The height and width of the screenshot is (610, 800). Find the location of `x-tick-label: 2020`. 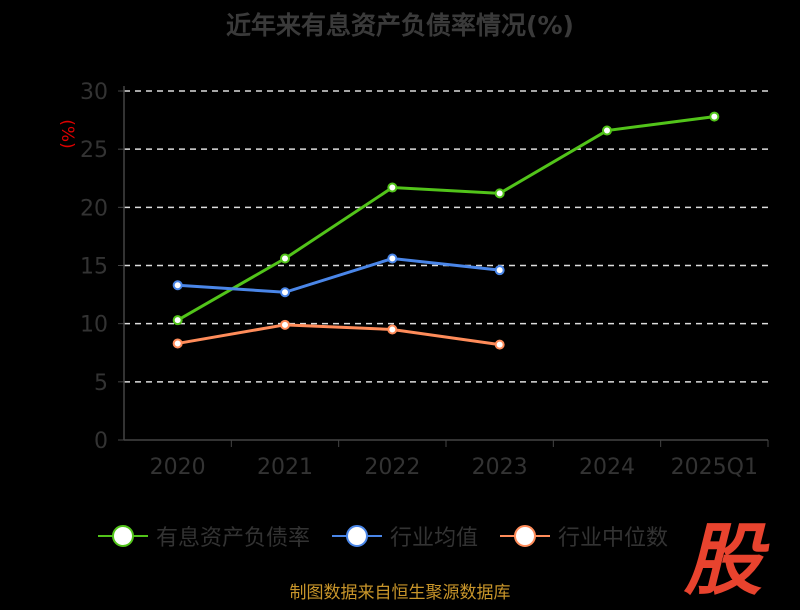

x-tick-label: 2020 is located at coordinates (178, 467).